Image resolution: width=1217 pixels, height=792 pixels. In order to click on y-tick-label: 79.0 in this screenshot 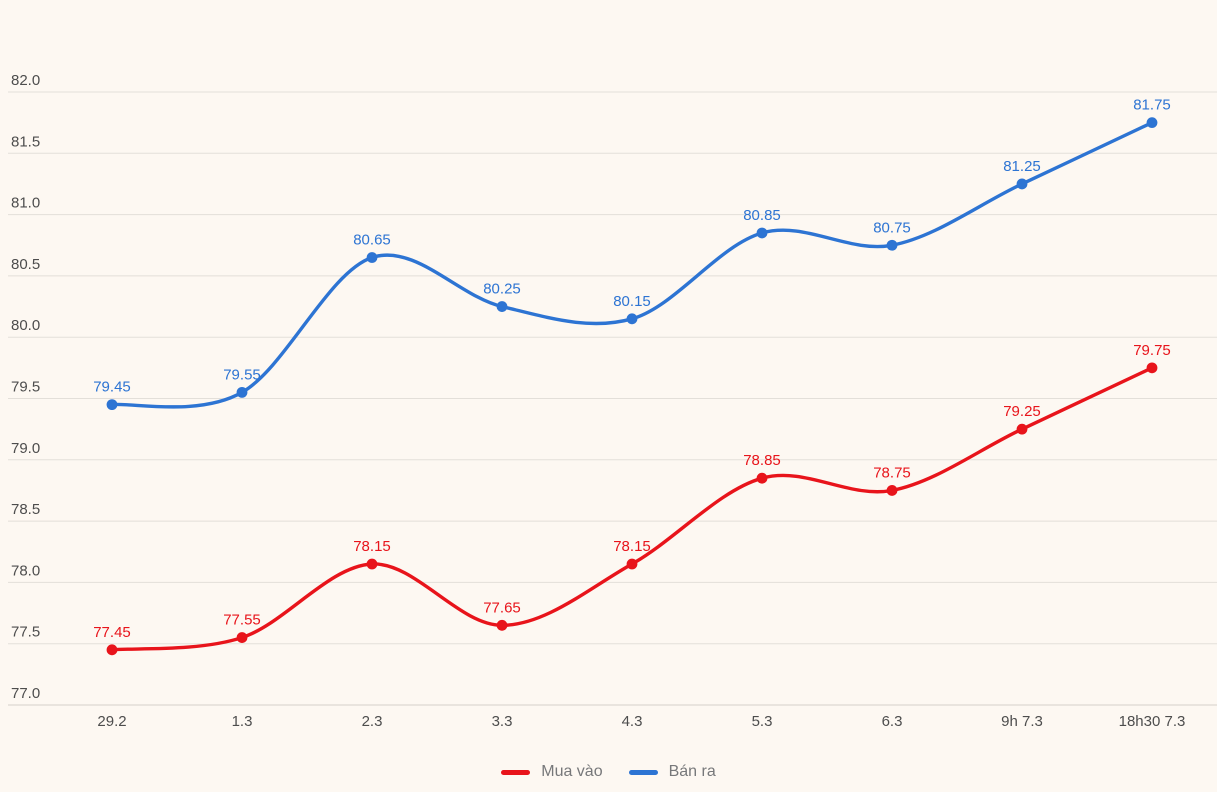, I will do `click(25, 448)`.